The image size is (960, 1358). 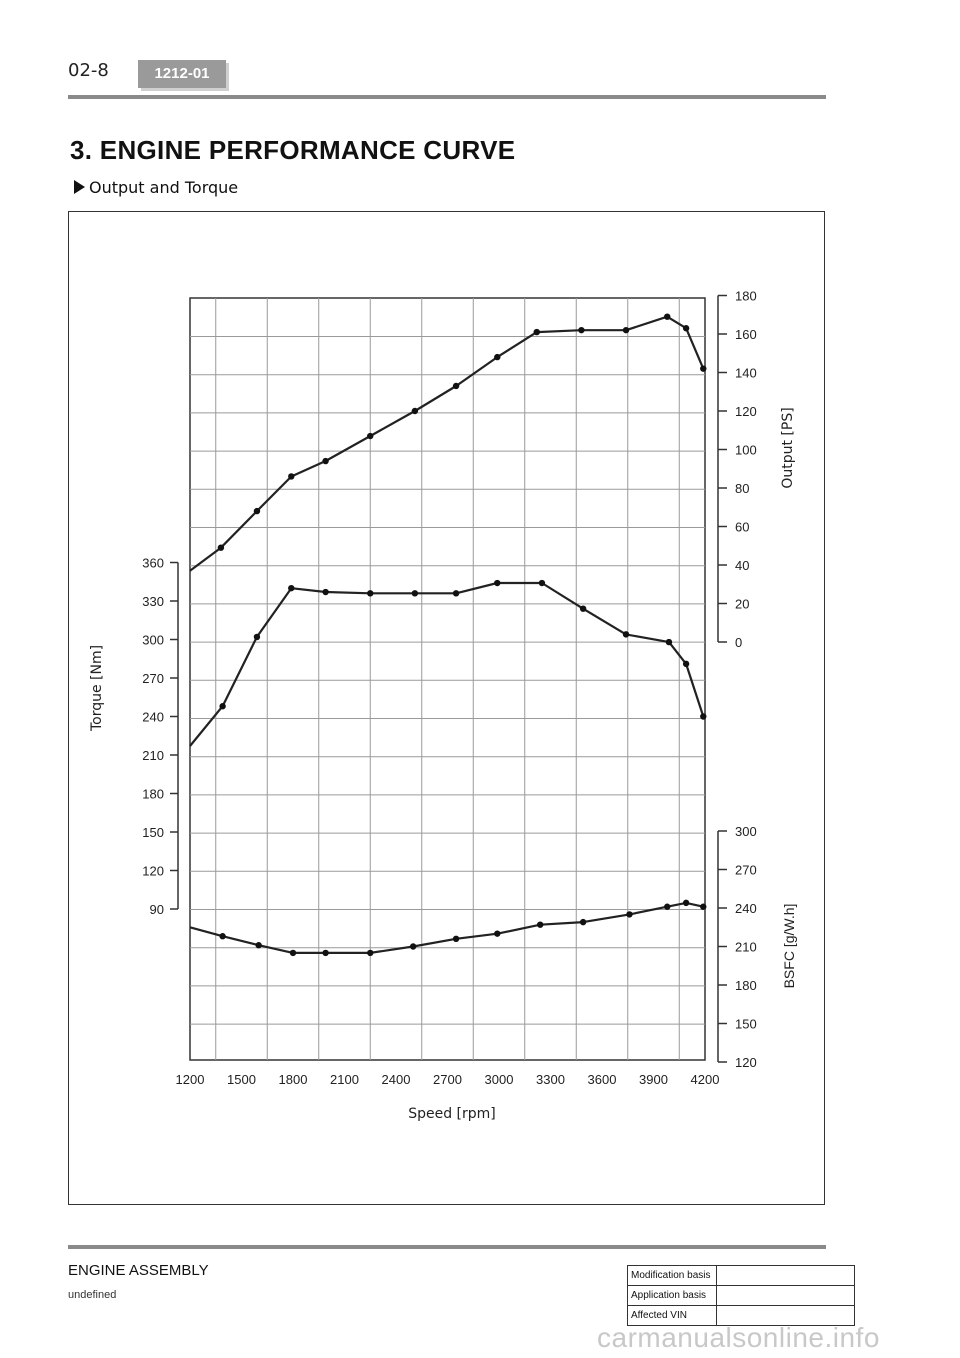 I want to click on output-axis-label: Output [PS], so click(x=788, y=447).